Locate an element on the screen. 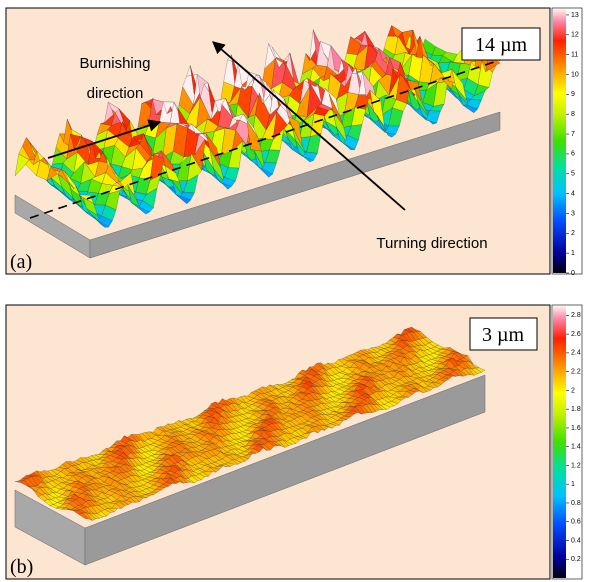 The height and width of the screenshot is (582, 589). panel-label: (a) is located at coordinates (21, 262).